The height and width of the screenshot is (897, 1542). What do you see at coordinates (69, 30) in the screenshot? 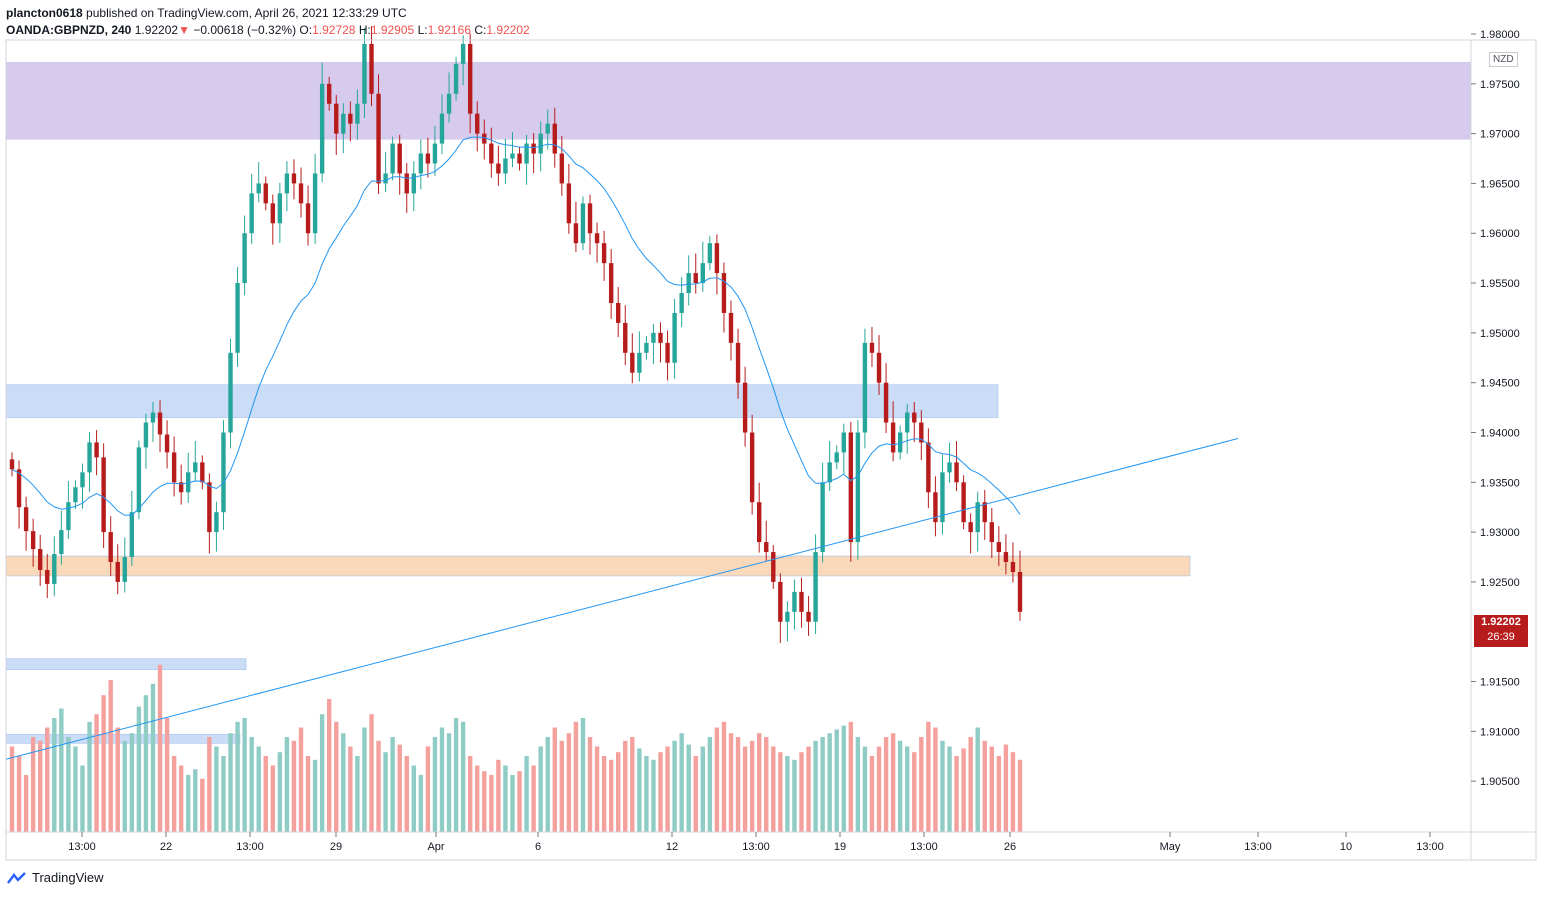
I see `symbol-label: OANDA:GBPNZD, 240` at bounding box center [69, 30].